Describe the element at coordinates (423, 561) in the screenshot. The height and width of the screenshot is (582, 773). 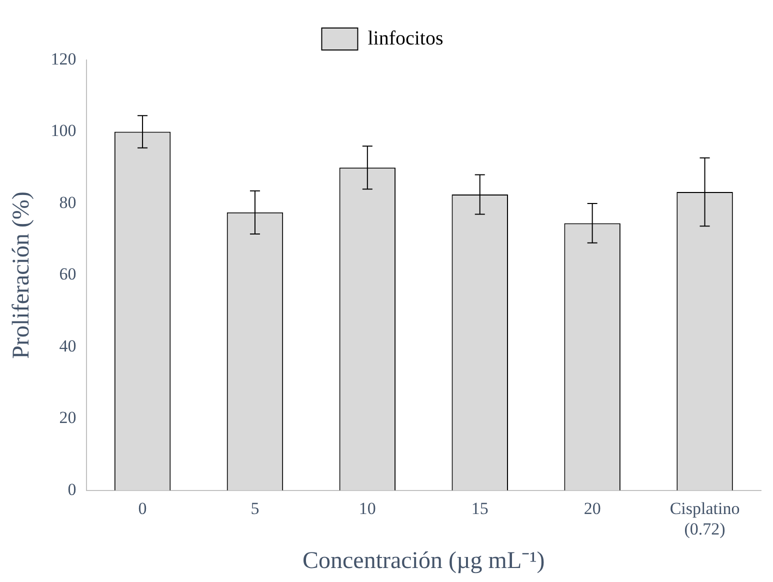
I see `x-axis-title: Concentración (µg mL⁻¹)` at that location.